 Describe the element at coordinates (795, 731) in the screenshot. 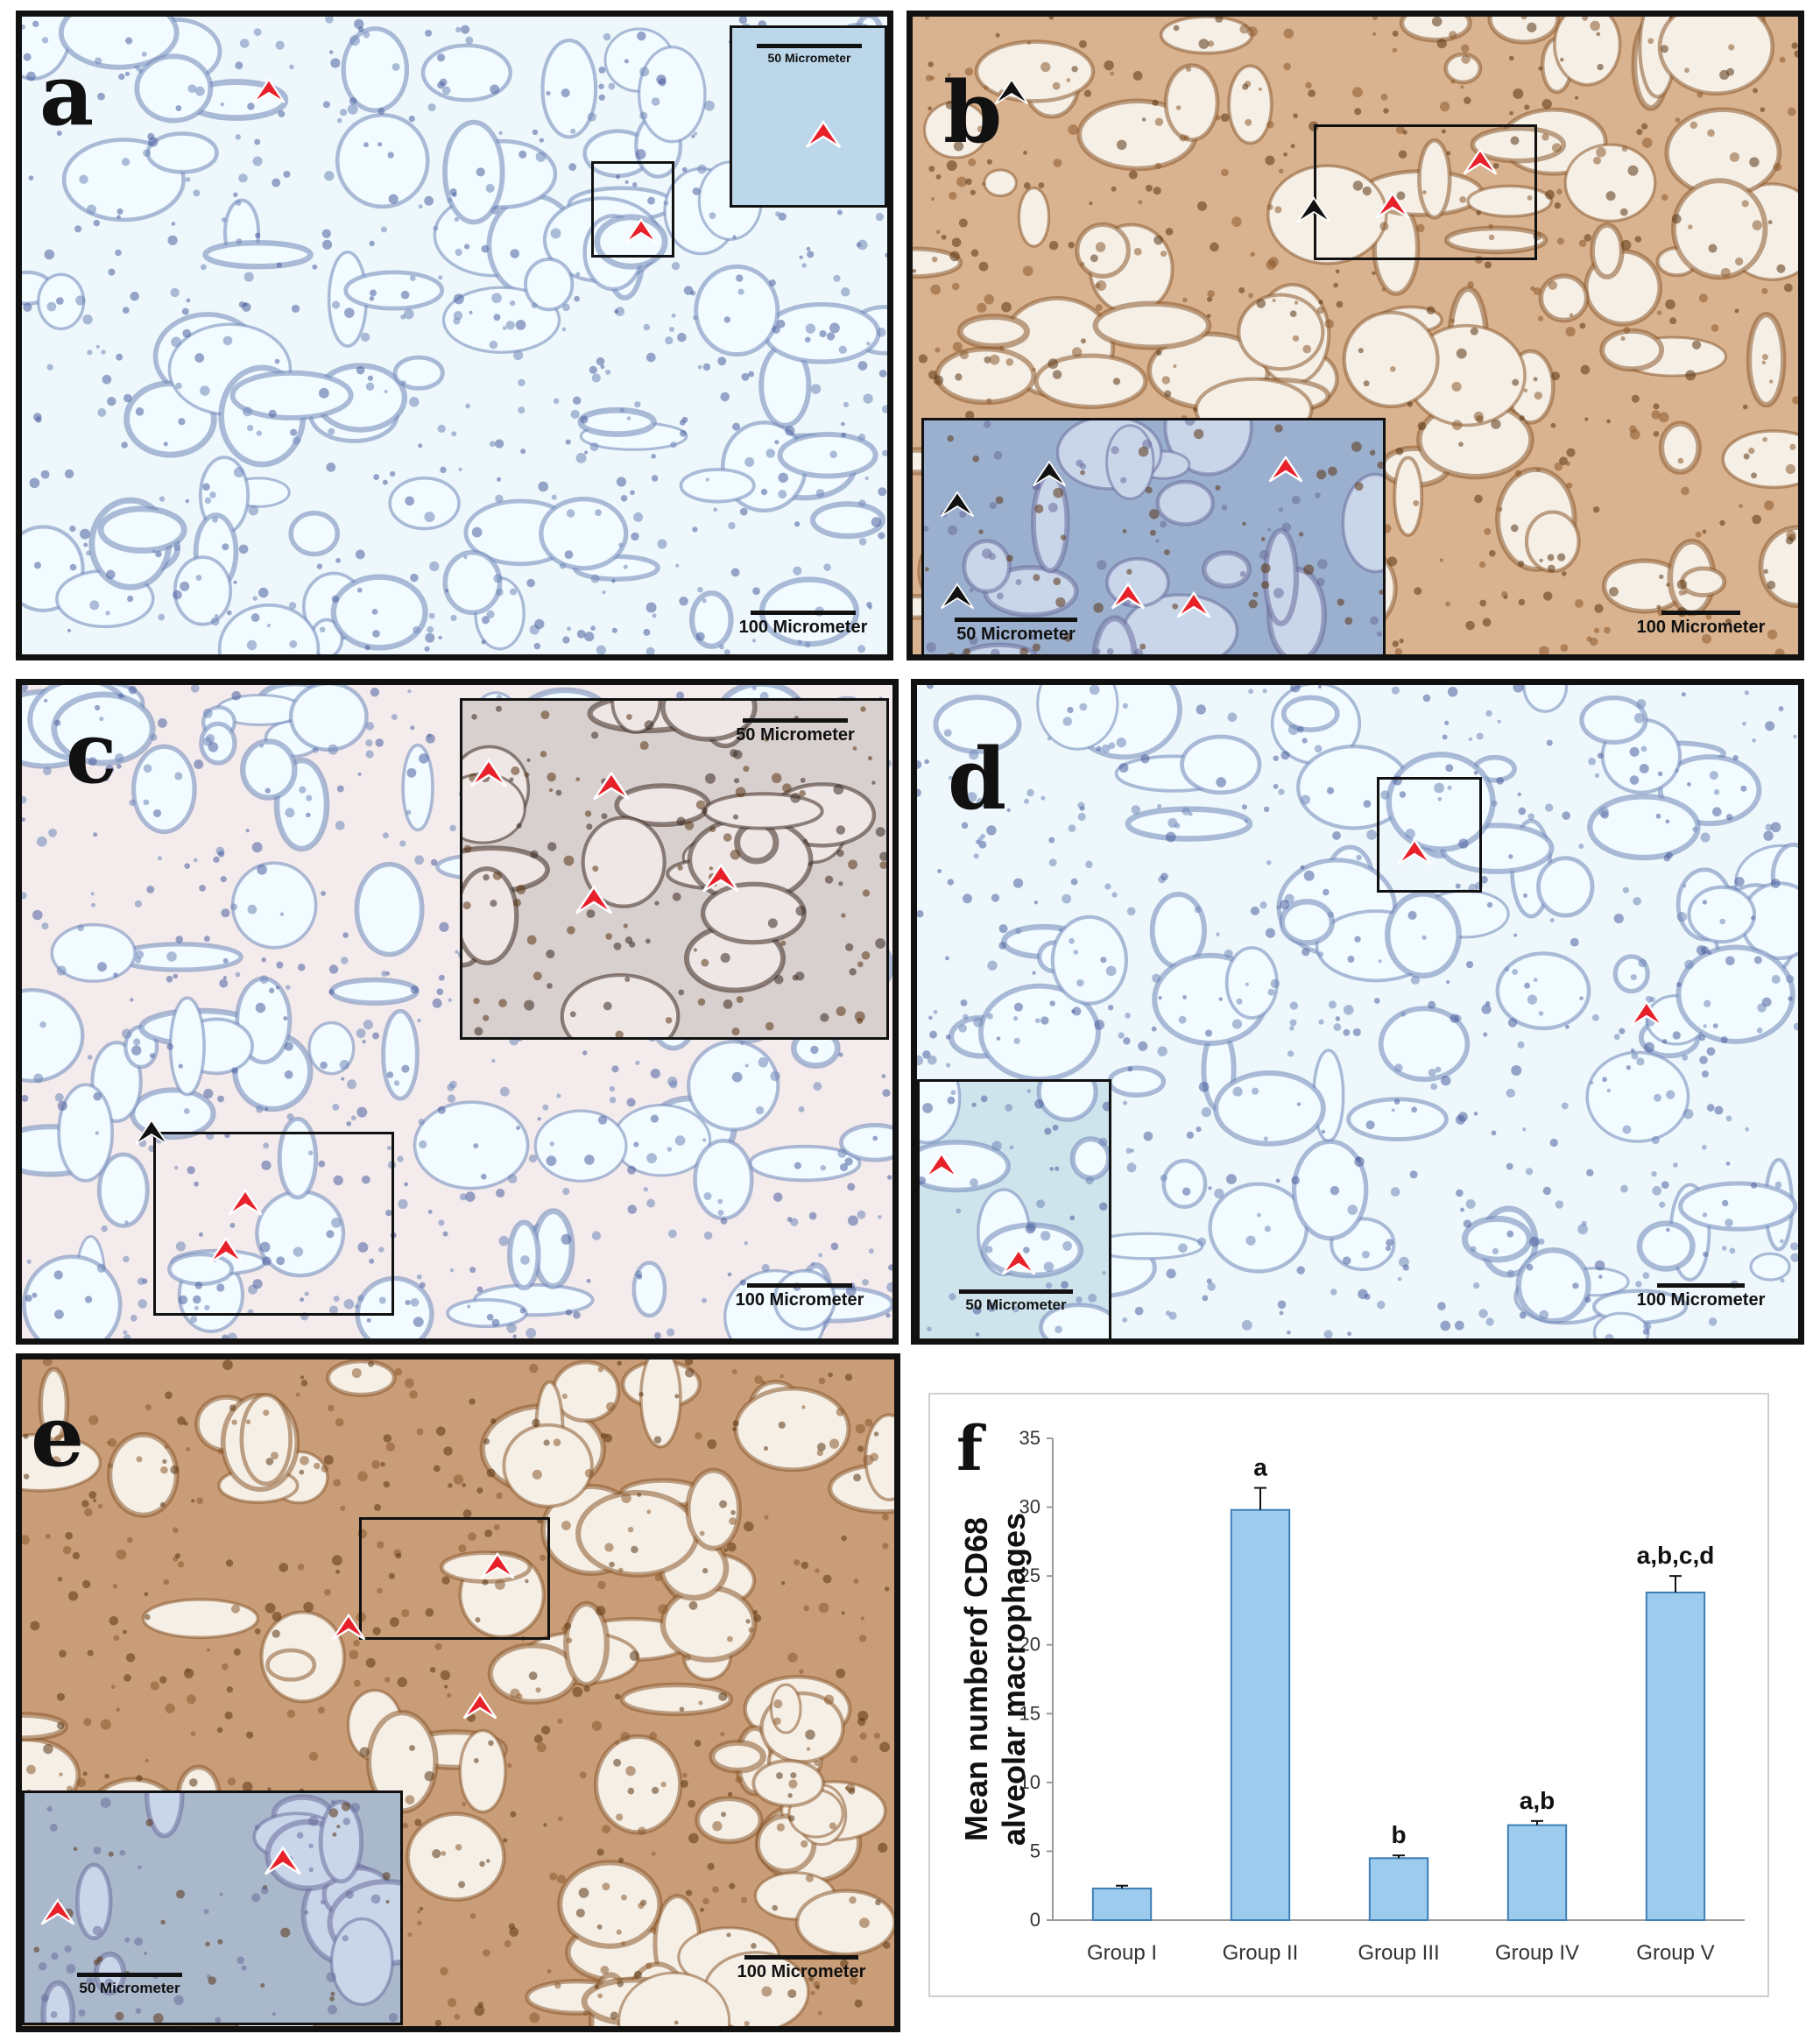

I see `inset-scalebar-c: 50 Micrometer` at that location.